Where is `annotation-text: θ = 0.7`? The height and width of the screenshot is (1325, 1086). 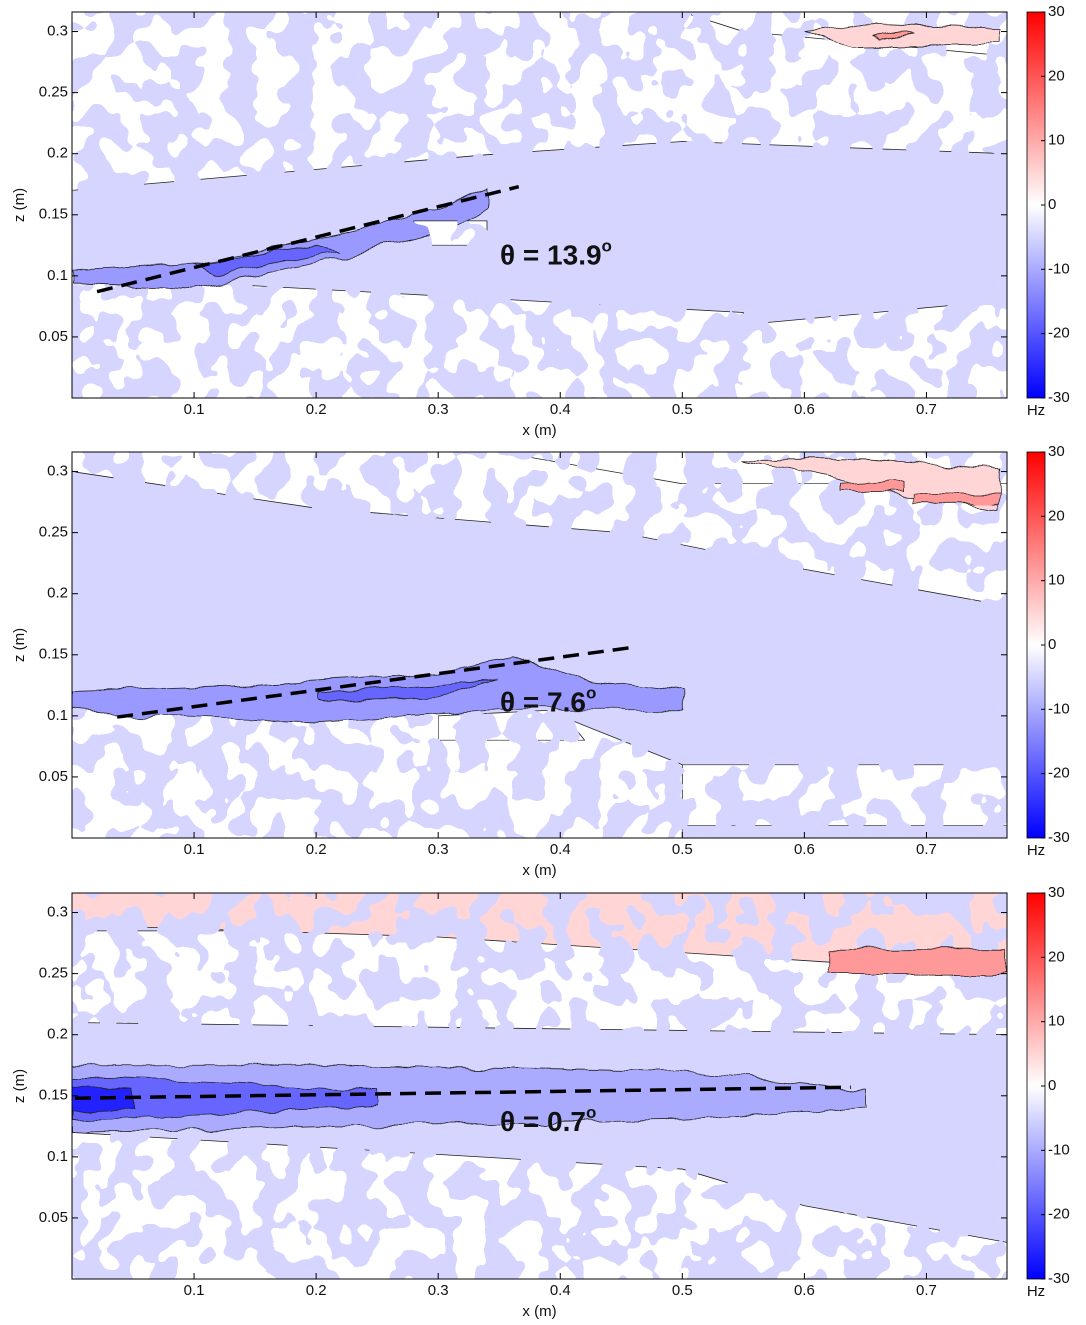 annotation-text: θ = 0.7 is located at coordinates (543, 1122).